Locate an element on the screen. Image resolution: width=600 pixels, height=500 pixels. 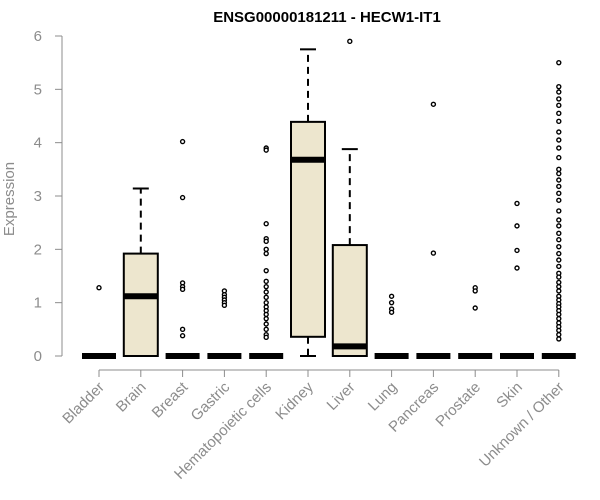
y-tick-label: 2 is located at coordinates (38, 249).